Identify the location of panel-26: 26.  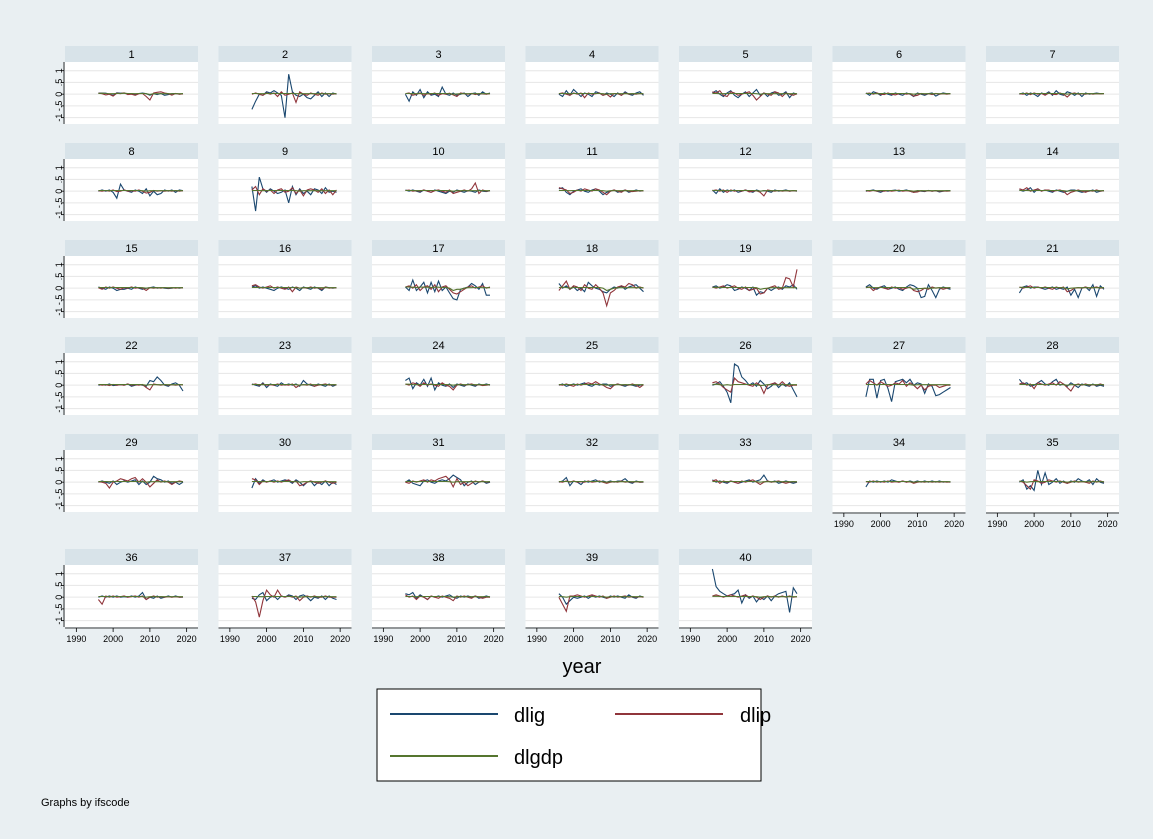
(745, 376).